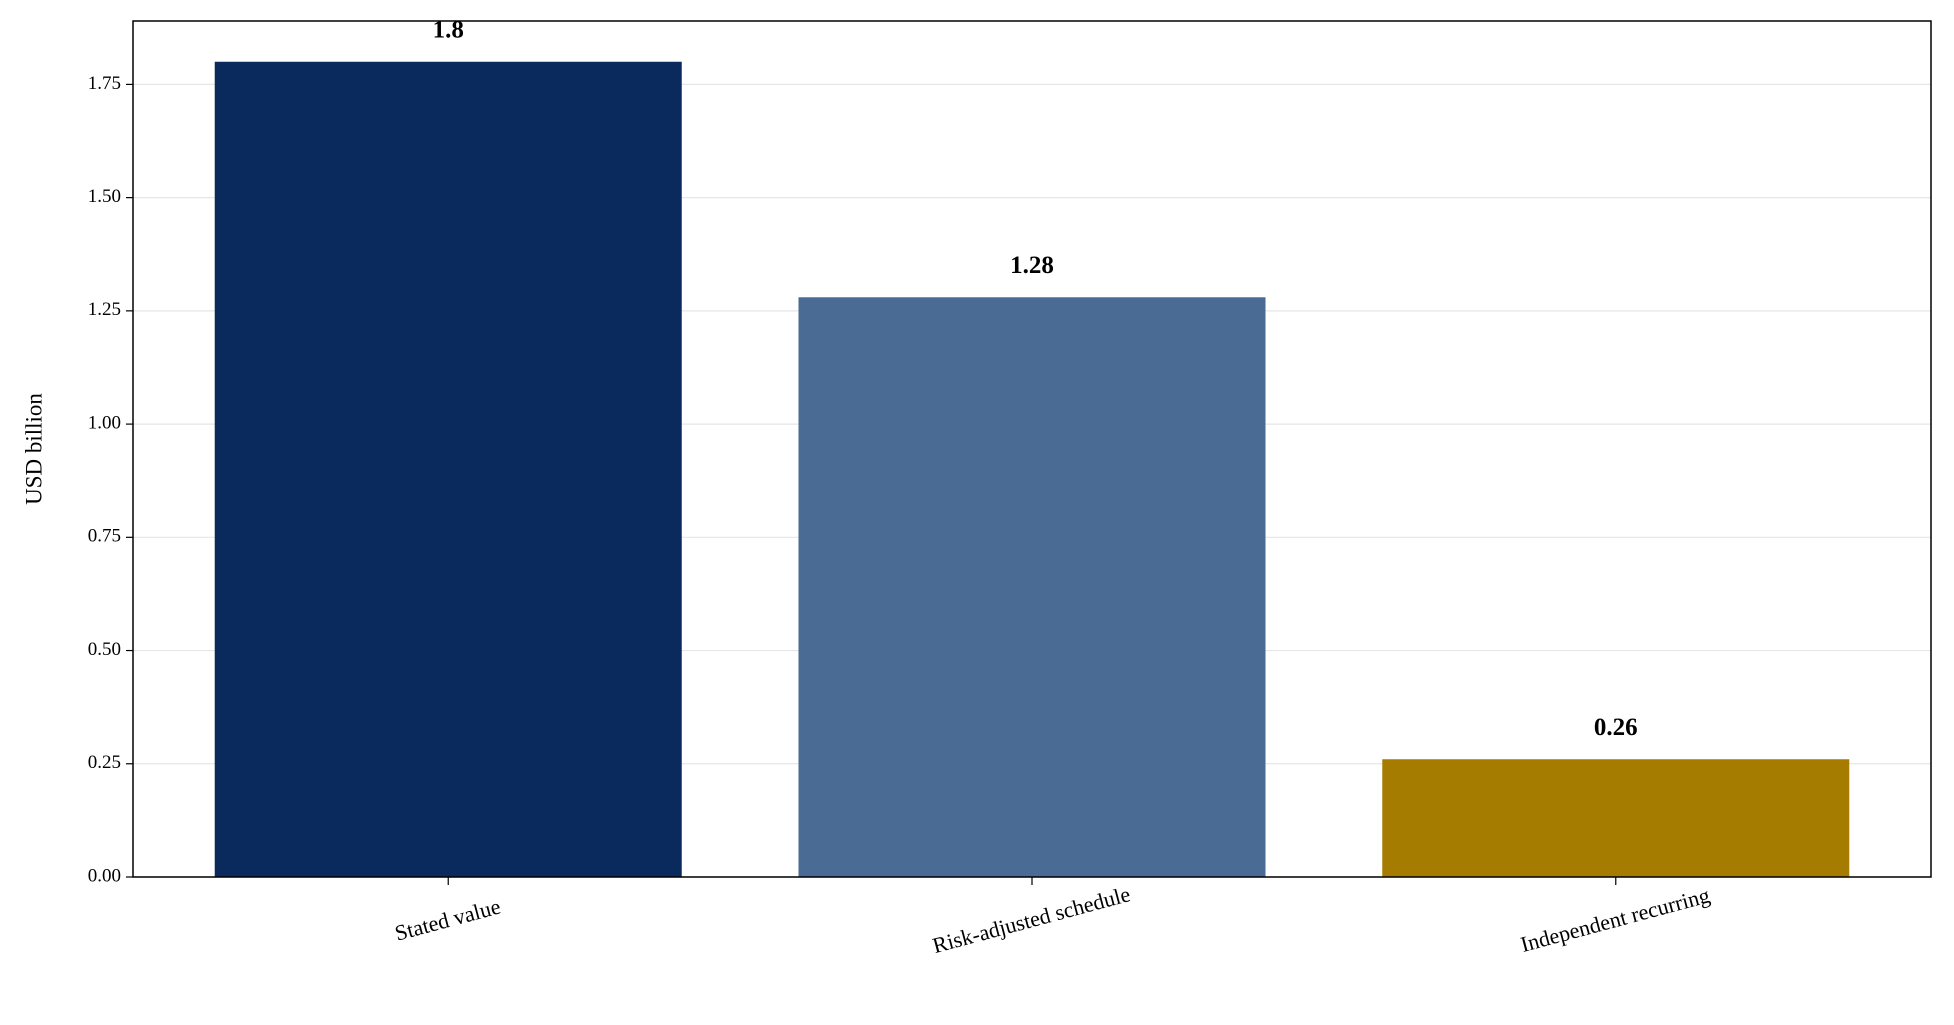  I want to click on y-tick-label: 1.75, so click(104, 83).